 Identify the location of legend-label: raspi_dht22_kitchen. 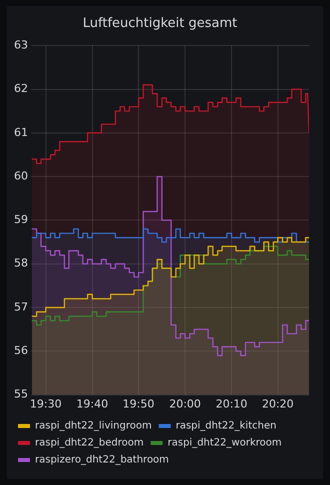
(226, 426).